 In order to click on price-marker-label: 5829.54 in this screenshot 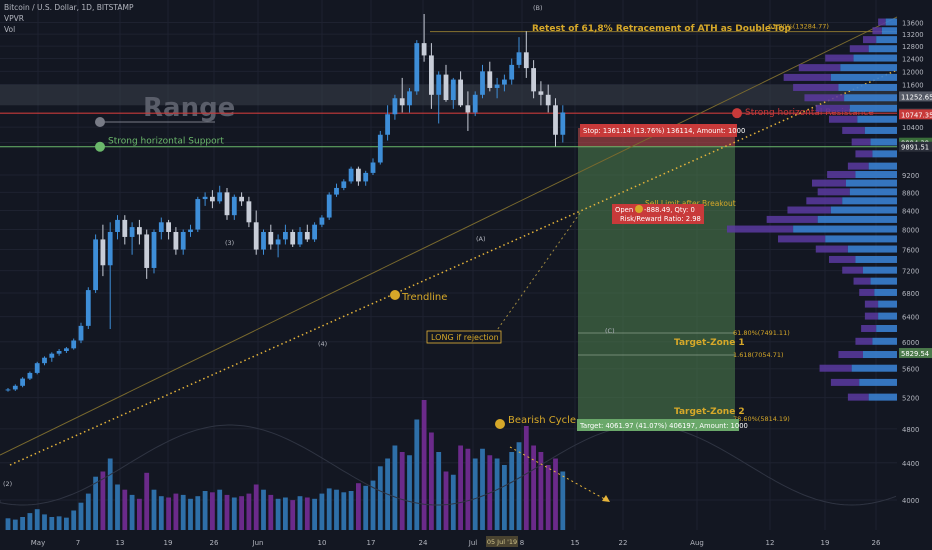, I will do `click(915, 354)`.